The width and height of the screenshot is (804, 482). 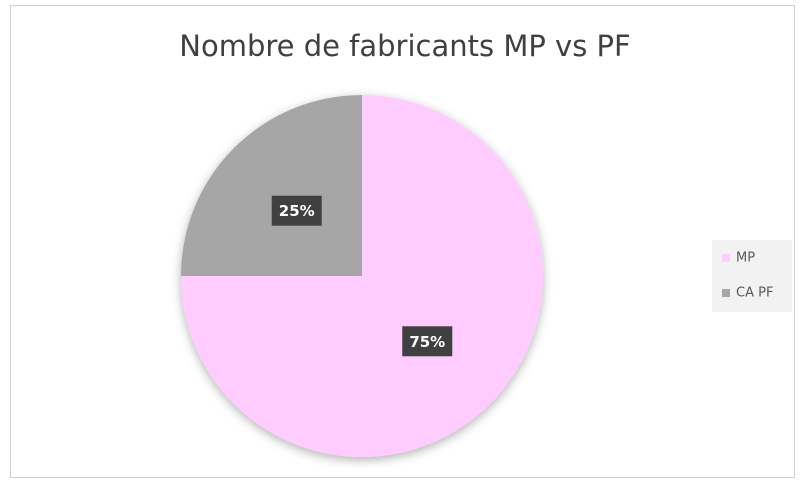 What do you see at coordinates (271, 185) in the screenshot?
I see `pie-slice` at bounding box center [271, 185].